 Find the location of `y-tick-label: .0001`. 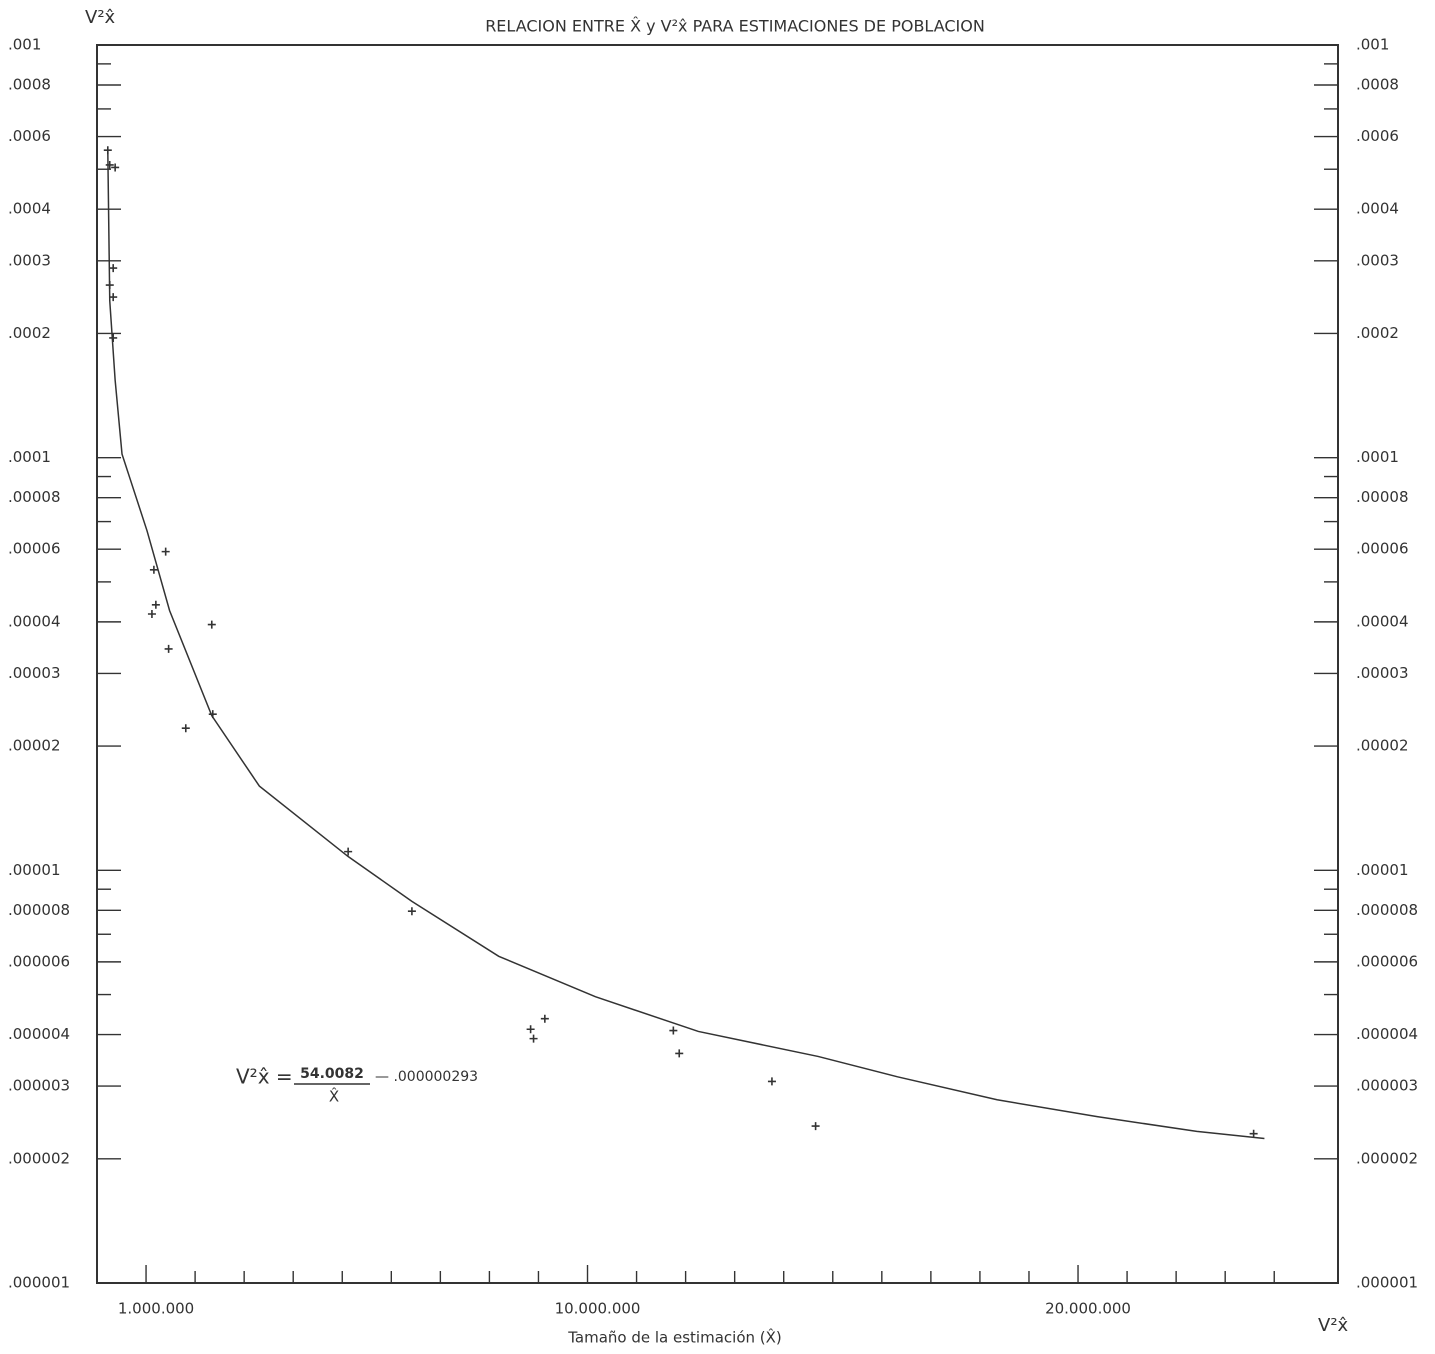

y-tick-label: .0001 is located at coordinates (29, 457).